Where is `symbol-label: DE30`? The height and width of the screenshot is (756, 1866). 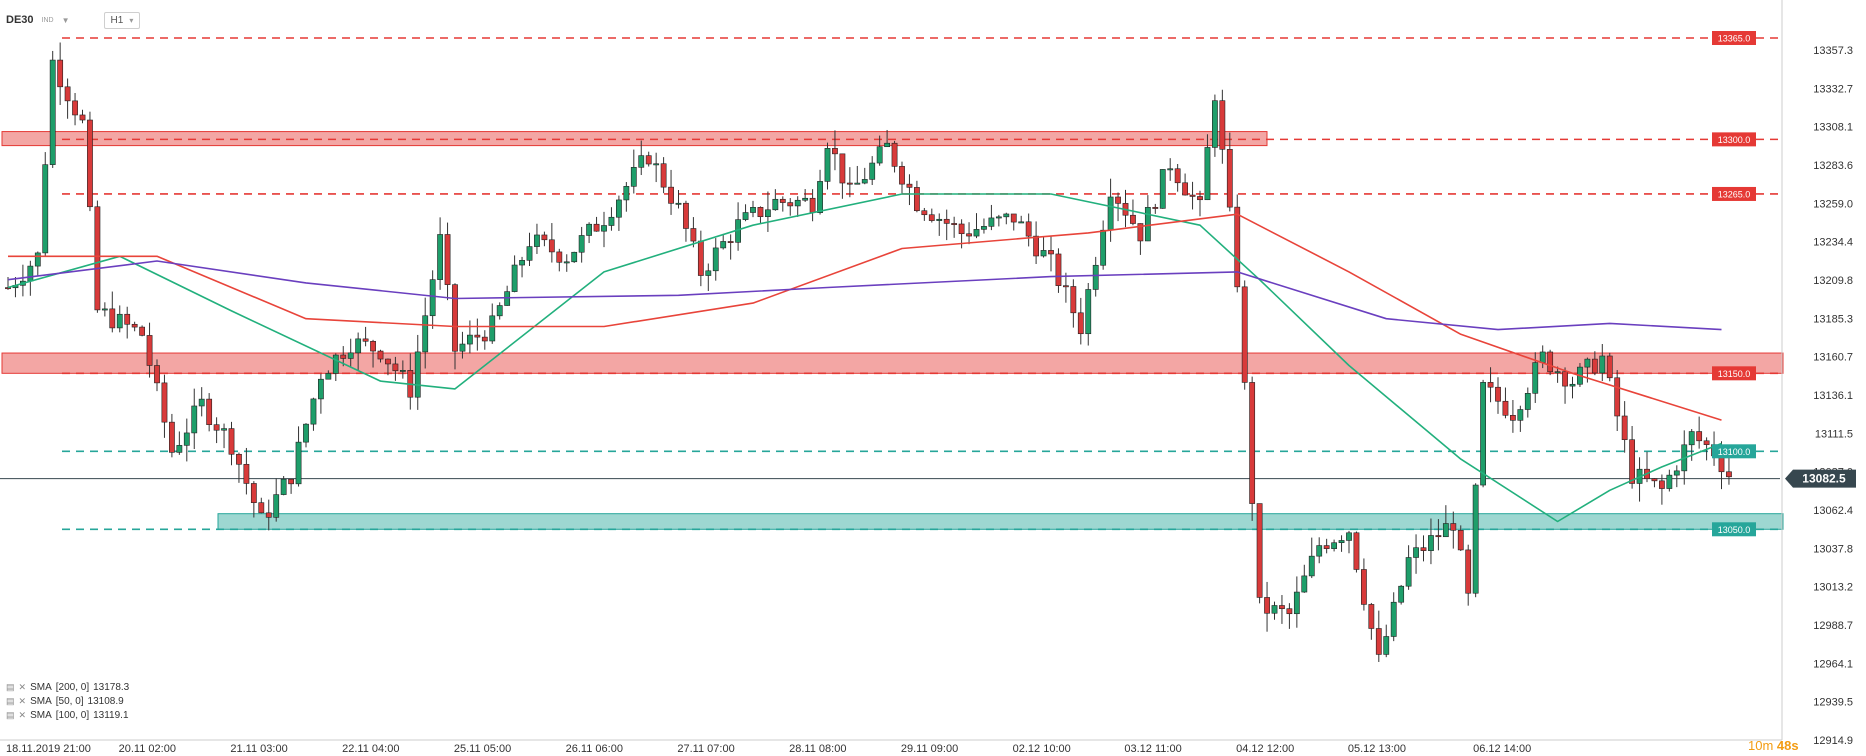
symbol-label: DE30 is located at coordinates (20, 20).